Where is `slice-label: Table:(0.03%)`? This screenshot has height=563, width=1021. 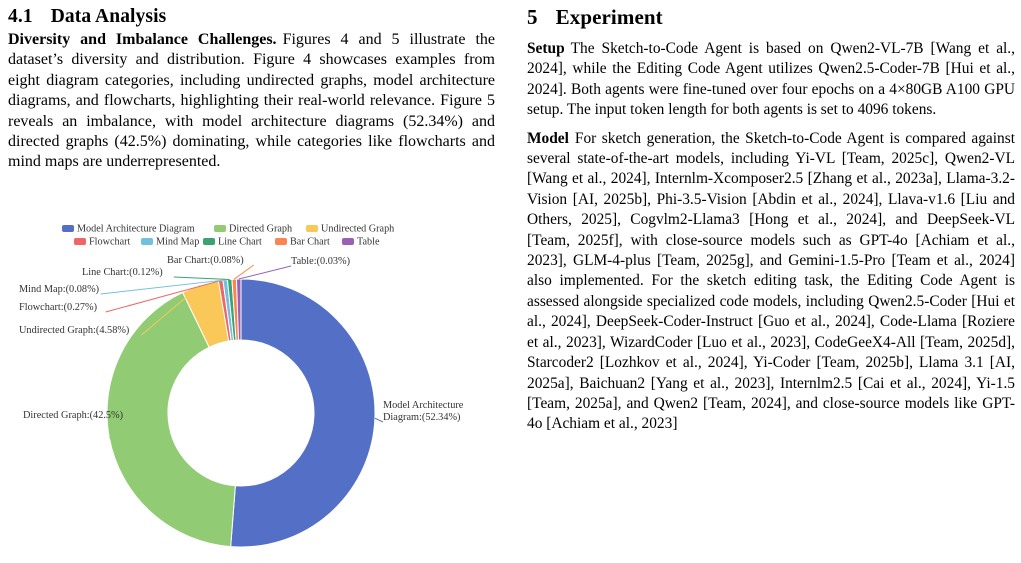 slice-label: Table:(0.03%) is located at coordinates (320, 261).